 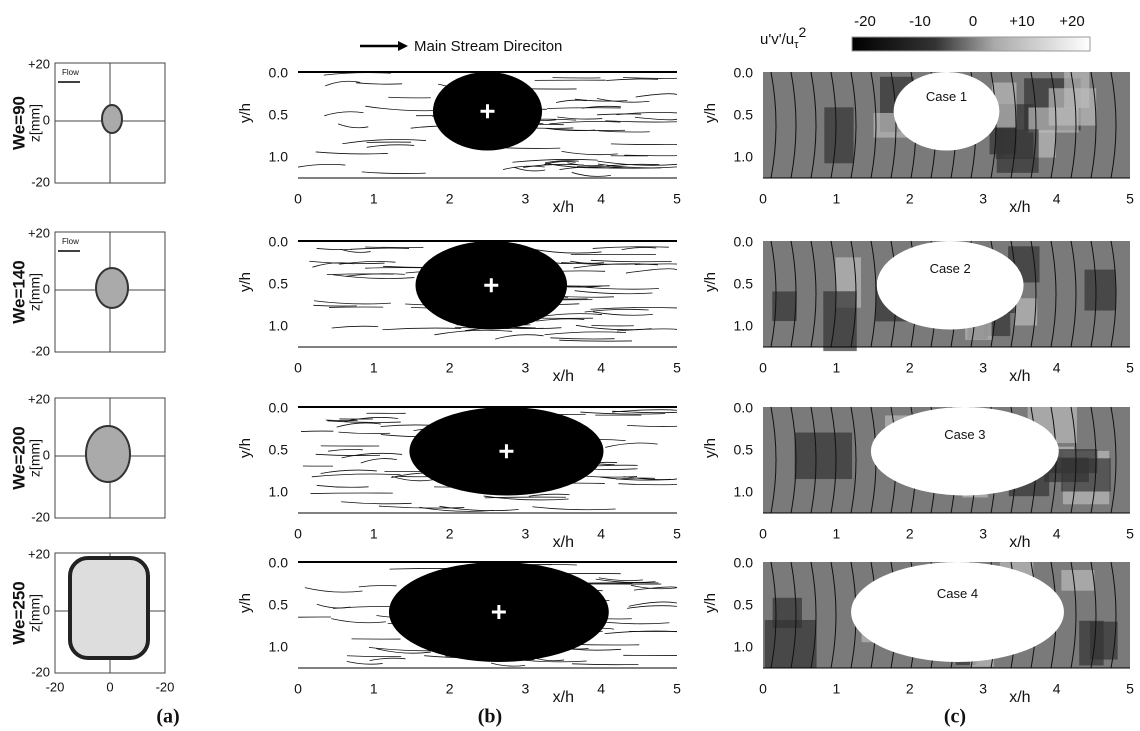 What do you see at coordinates (783, 37) in the screenshot?
I see `colorbar-label: u'v'/uτ2` at bounding box center [783, 37].